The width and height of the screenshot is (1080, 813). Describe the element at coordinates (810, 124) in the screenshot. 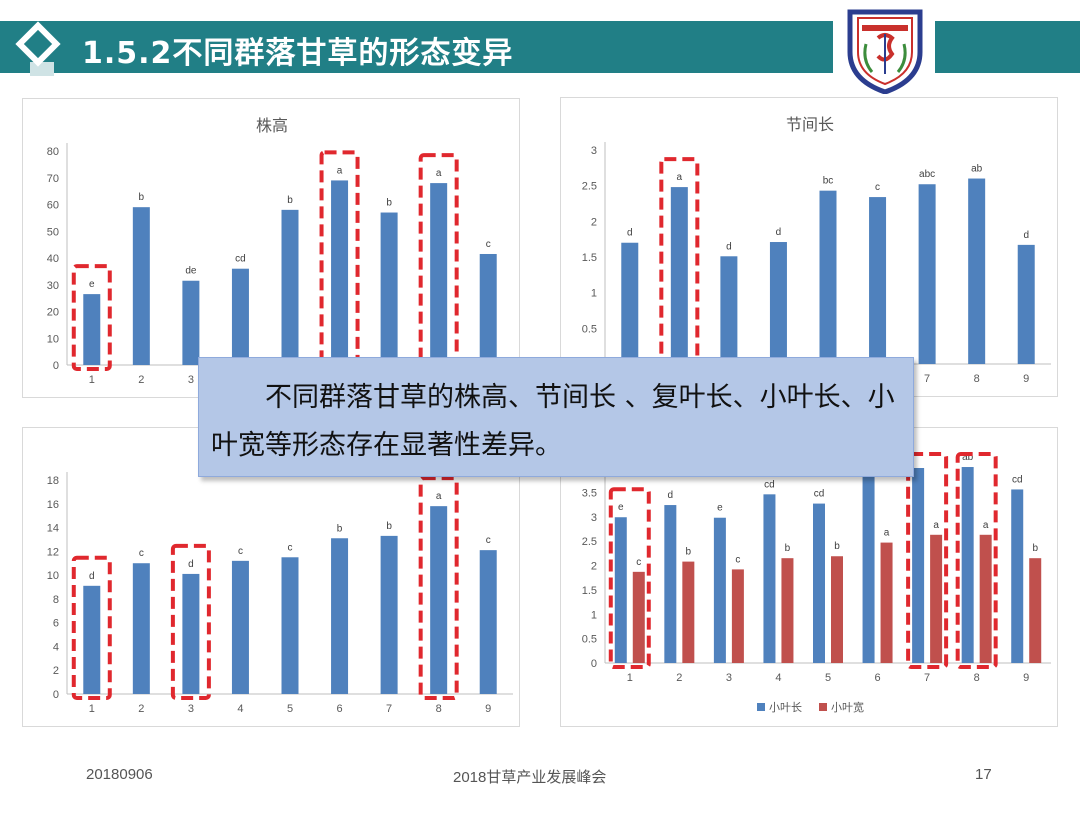

I see `chart-title: 节间长` at that location.